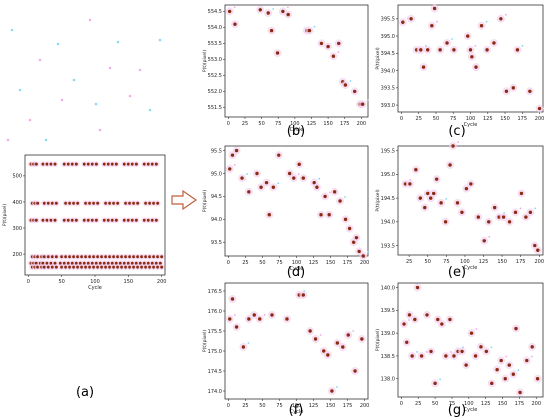  Describe the element at coordinates (388, 199) in the screenshot. I see `y-tick-label: 194.5` at that location.